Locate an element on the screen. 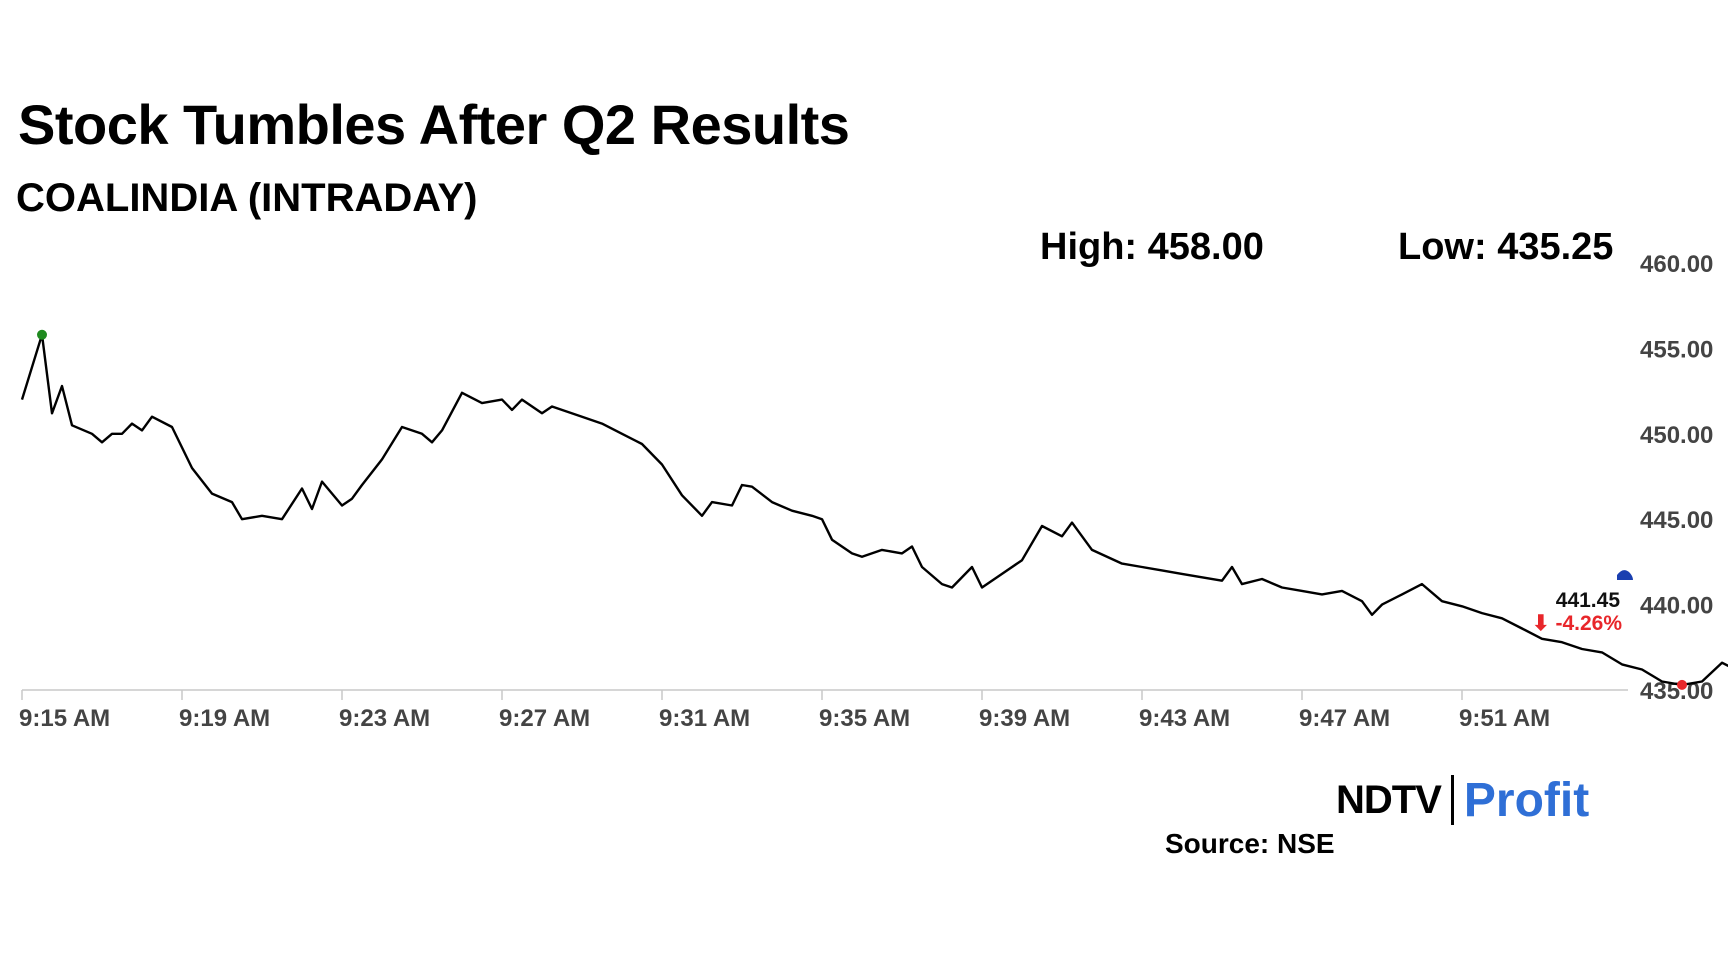  chart-subtitle: COALINDIA (INTRADAY) is located at coordinates (247, 198).